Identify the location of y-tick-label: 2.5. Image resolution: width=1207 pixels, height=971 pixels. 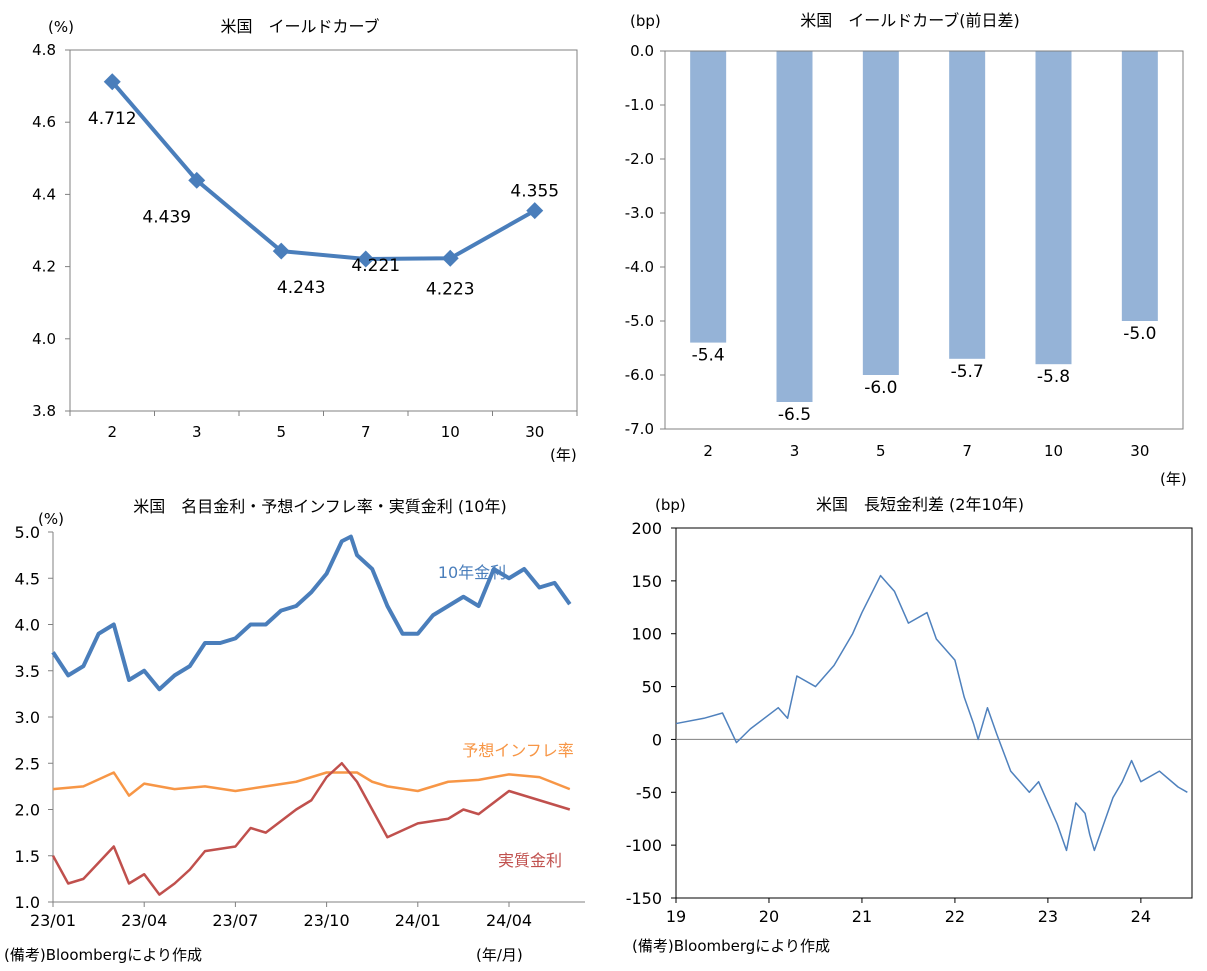
(27, 763).